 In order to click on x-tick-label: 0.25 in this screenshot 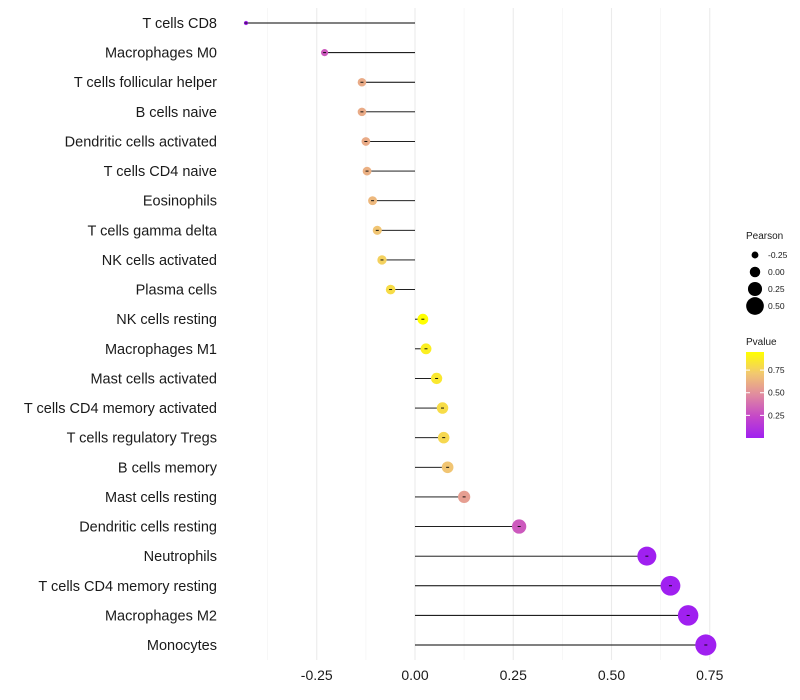, I will do `click(513, 675)`.